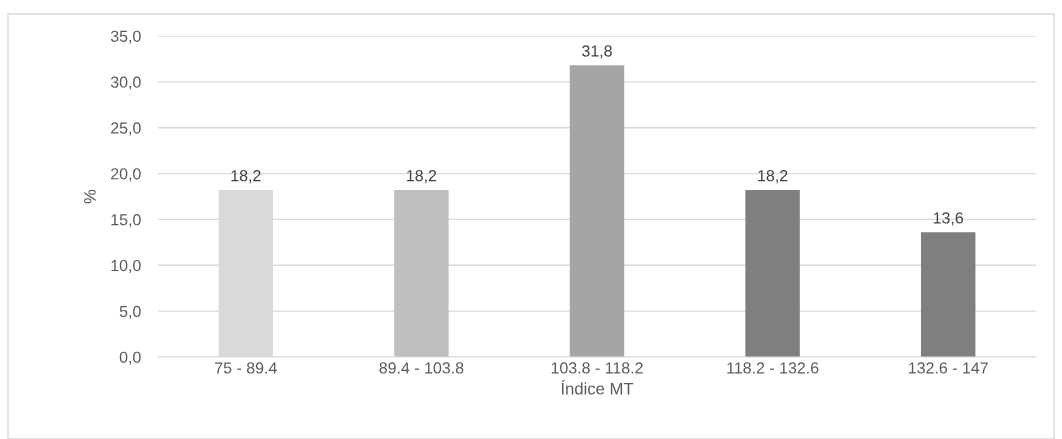 The height and width of the screenshot is (439, 1062). Describe the element at coordinates (597, 387) in the screenshot. I see `x-axis-title: Índice MT` at that location.